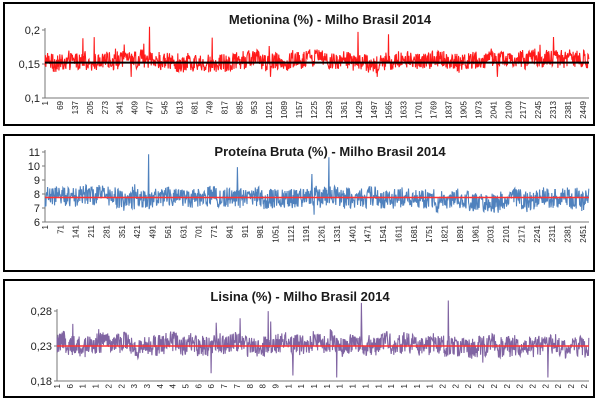 Image resolution: width=600 pixels, height=400 pixels. I want to click on x-tick-label: 1701, so click(419, 109).